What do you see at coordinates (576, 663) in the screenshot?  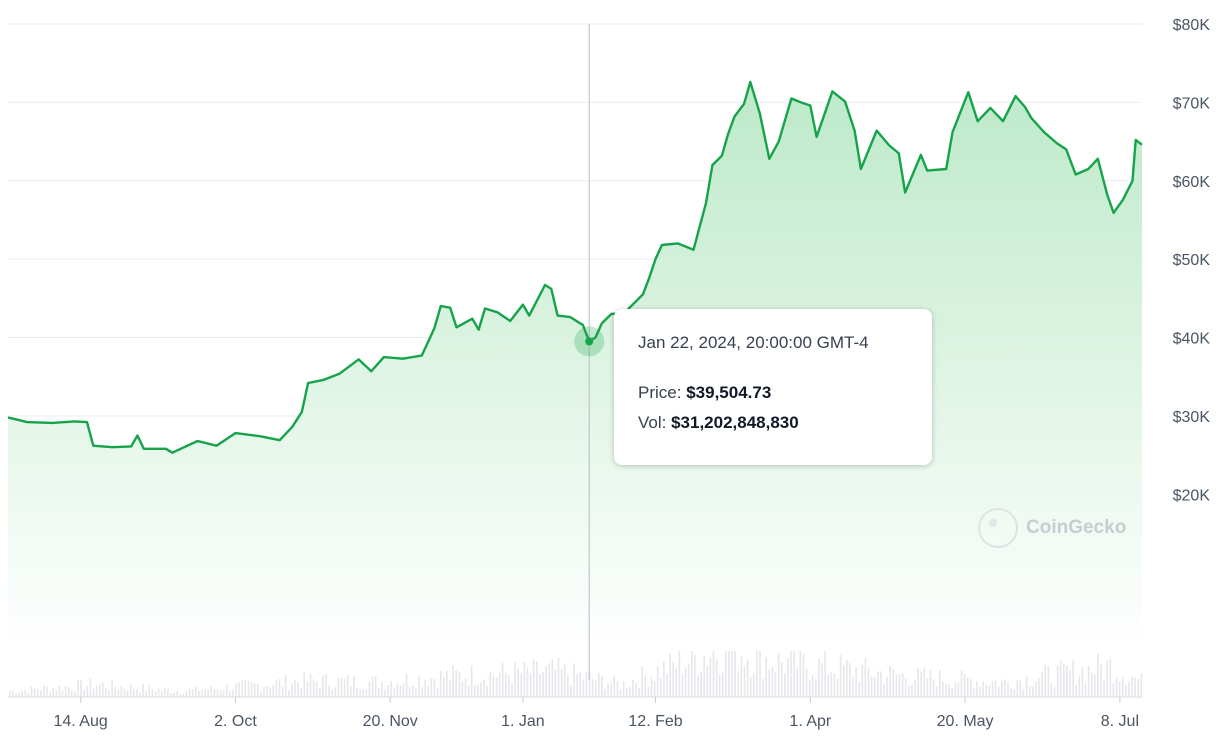 I see `volume-bars` at bounding box center [576, 663].